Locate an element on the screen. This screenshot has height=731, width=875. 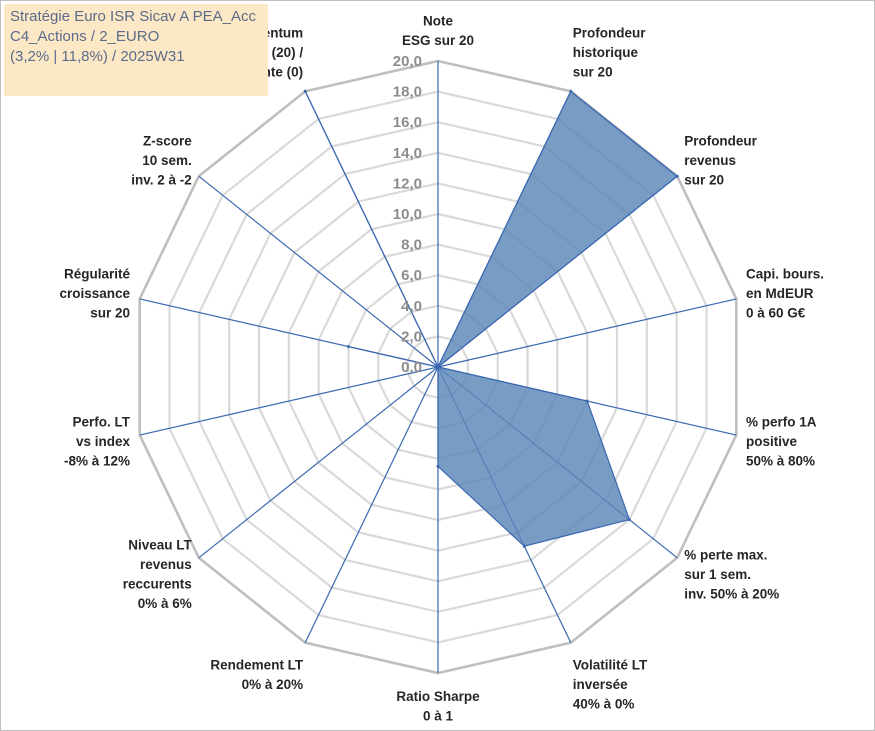
axis-label-line: Perfo. LT is located at coordinates (101, 421).